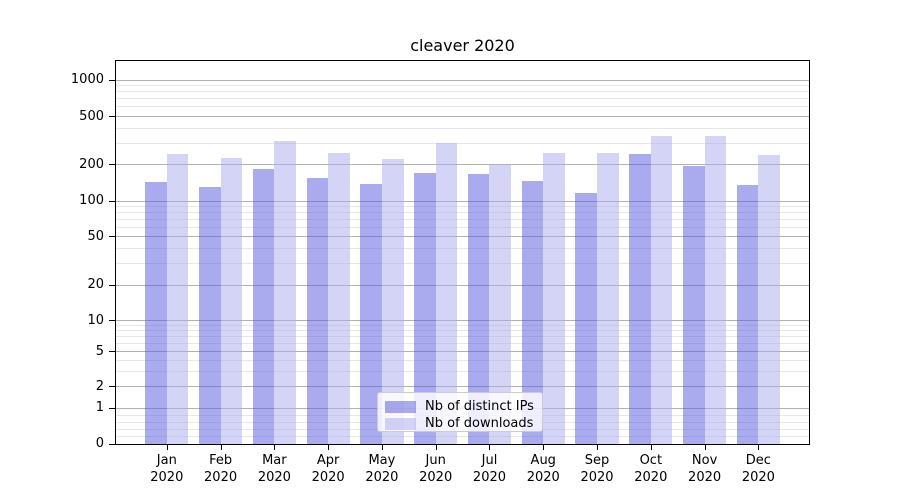  What do you see at coordinates (371, 313) in the screenshot?
I see `bar-nb-of-distinct-ips-may` at bounding box center [371, 313].